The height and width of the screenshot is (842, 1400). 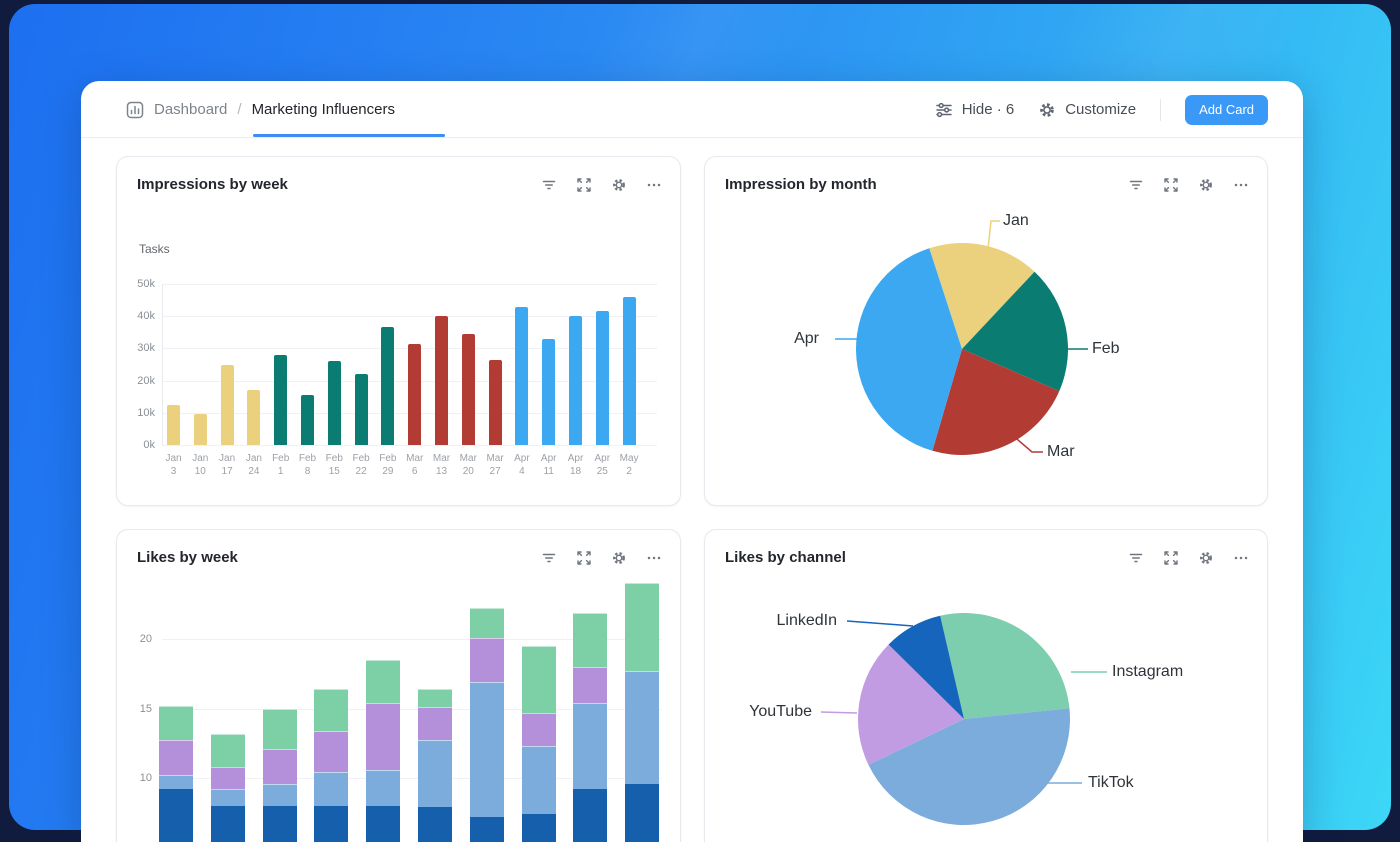 What do you see at coordinates (145, 708) in the screenshot?
I see `y-tick-label: 15` at bounding box center [145, 708].